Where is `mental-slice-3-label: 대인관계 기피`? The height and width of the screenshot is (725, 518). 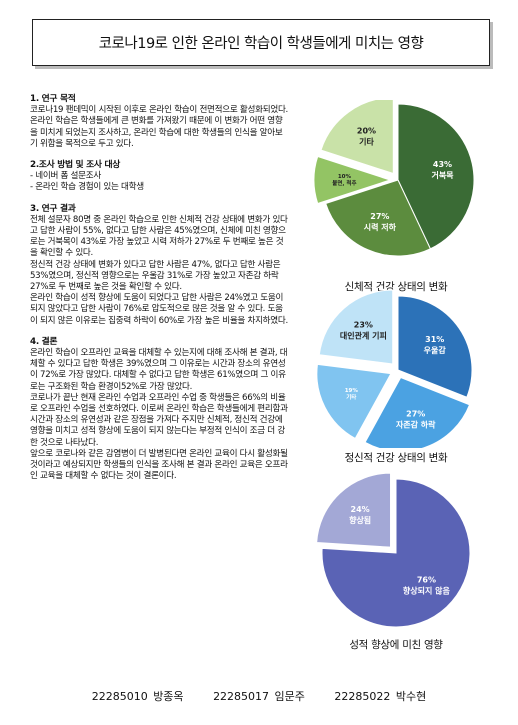 mental-slice-3-label: 대인관계 기피 is located at coordinates (363, 336).